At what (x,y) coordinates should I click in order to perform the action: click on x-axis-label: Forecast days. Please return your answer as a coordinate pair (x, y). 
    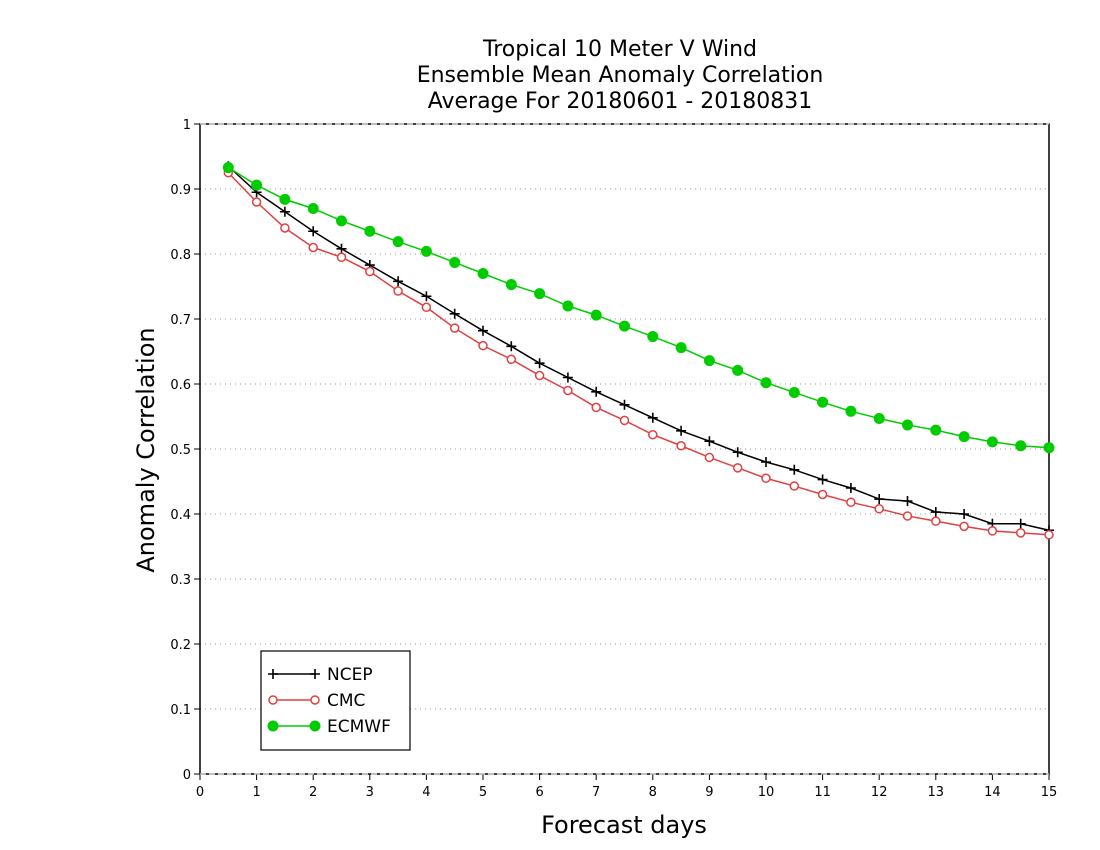
    Looking at the image, I should click on (624, 825).